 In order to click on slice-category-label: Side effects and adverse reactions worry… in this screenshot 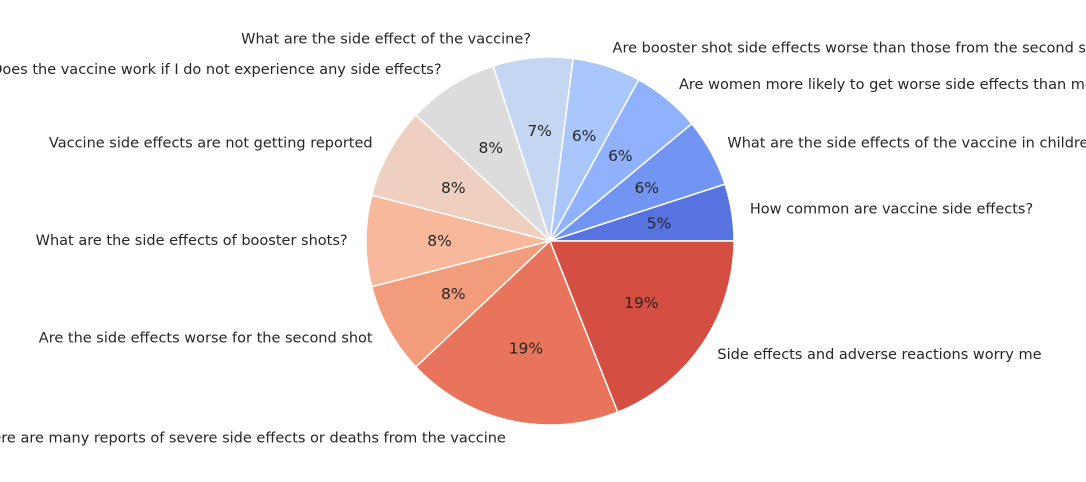, I will do `click(879, 355)`.